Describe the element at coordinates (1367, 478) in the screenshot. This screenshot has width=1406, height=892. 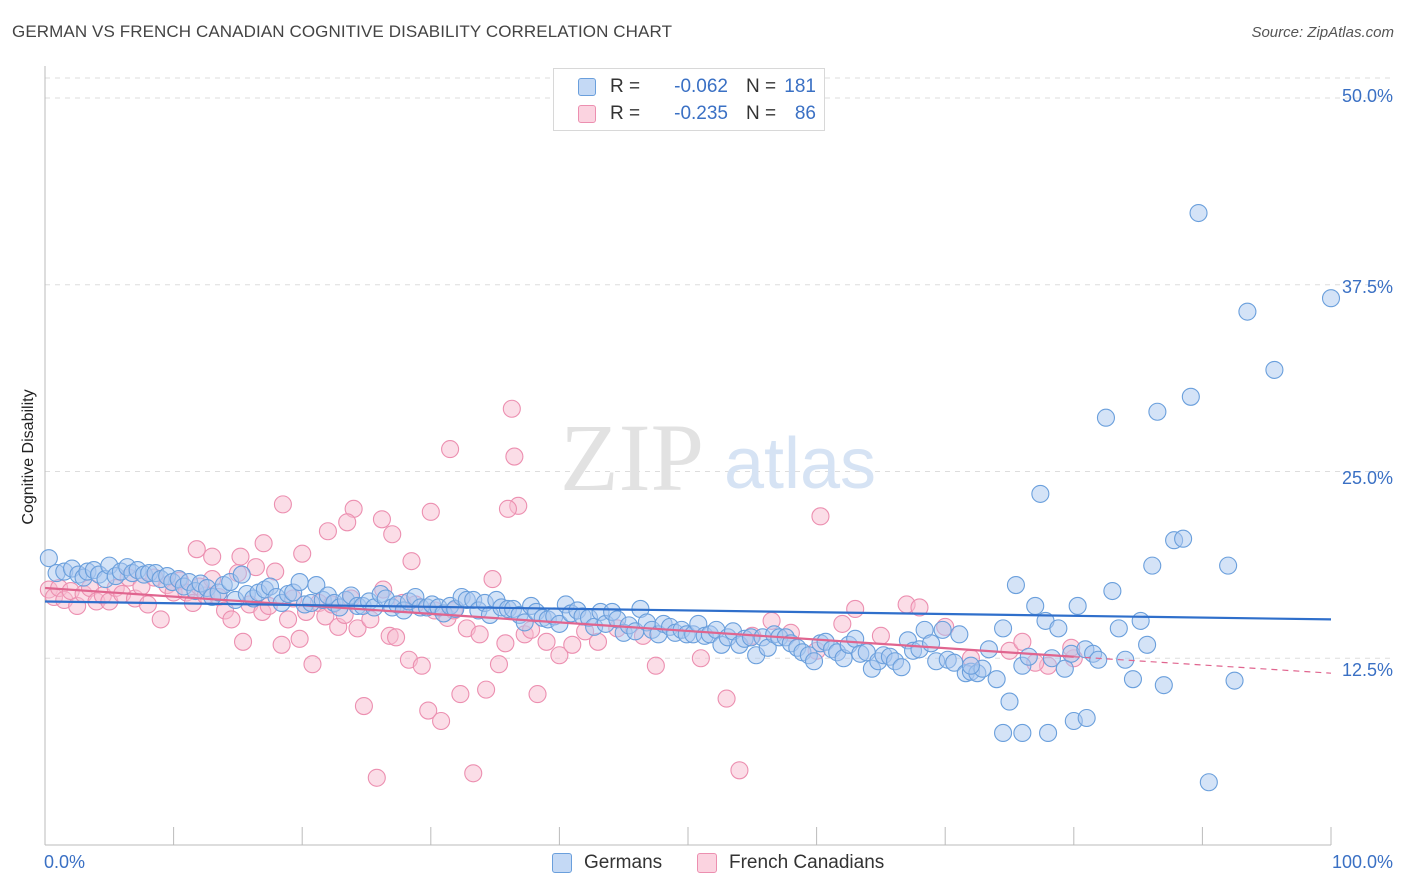
I see `y-tick-label: 25.0%` at that location.